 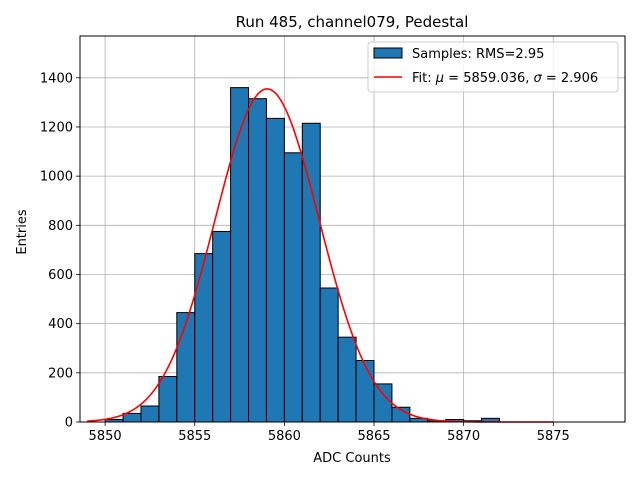 I want to click on y-tick-label: 600, so click(x=60, y=275).